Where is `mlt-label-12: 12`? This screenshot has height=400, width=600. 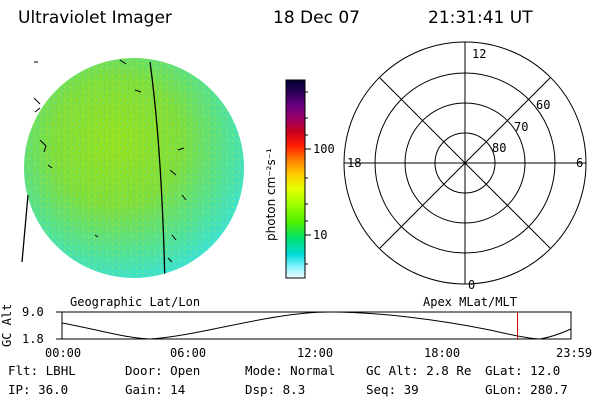
mlt-label-12: 12 is located at coordinates (479, 54).